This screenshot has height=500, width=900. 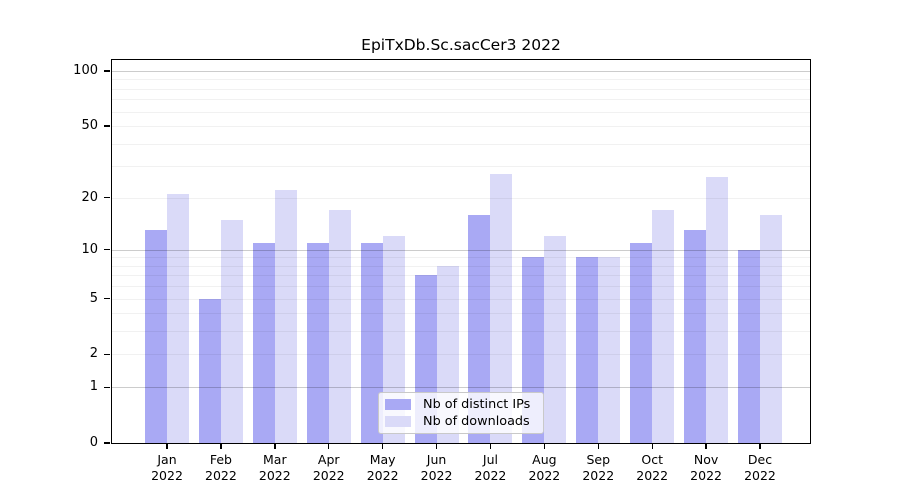 What do you see at coordinates (706, 459) in the screenshot?
I see `x-tick-month: Nov` at bounding box center [706, 459].